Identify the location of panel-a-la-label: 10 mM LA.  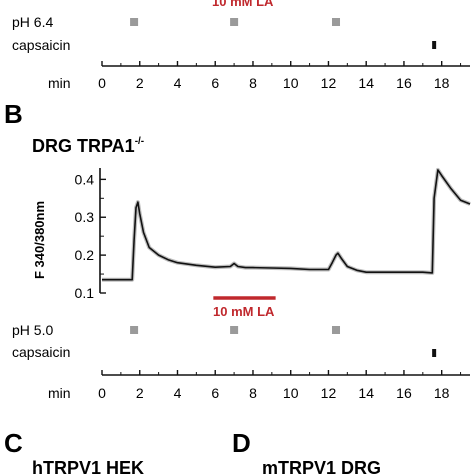
(243, 4).